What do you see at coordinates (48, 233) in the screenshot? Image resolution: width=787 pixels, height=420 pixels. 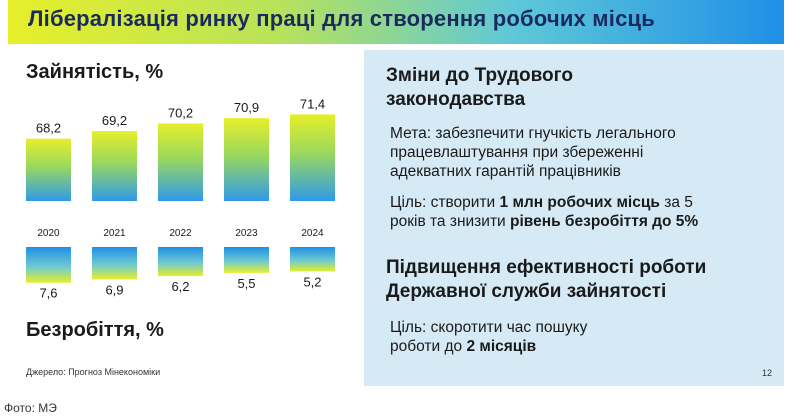 I see `year-tick-label: 2020` at bounding box center [48, 233].